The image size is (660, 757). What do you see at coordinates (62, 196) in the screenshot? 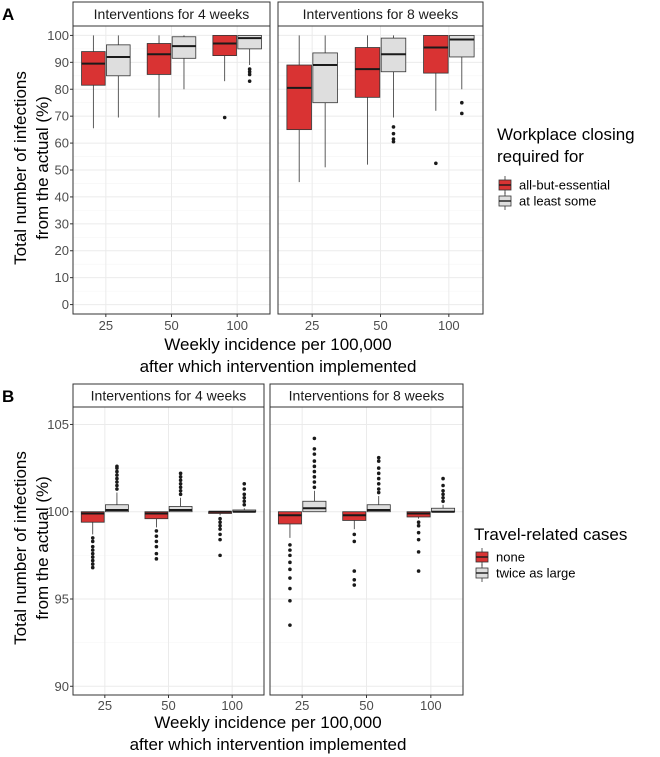
I see `y-tick-label: 40` at bounding box center [62, 196].